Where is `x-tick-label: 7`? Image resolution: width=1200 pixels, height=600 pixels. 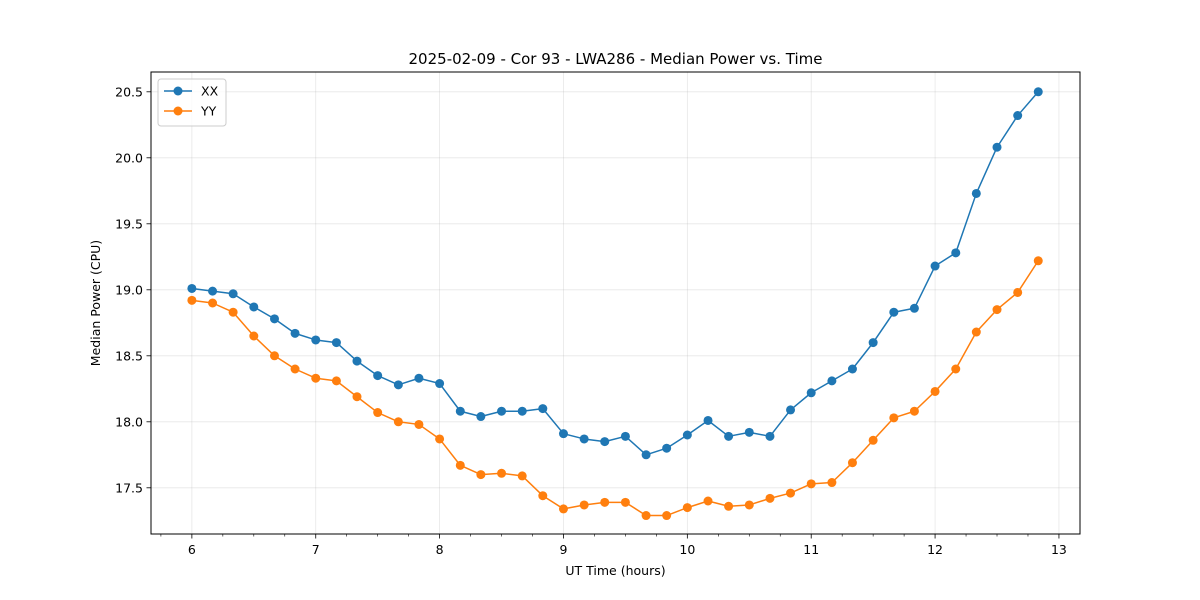
x-tick-label: 7 is located at coordinates (316, 549).